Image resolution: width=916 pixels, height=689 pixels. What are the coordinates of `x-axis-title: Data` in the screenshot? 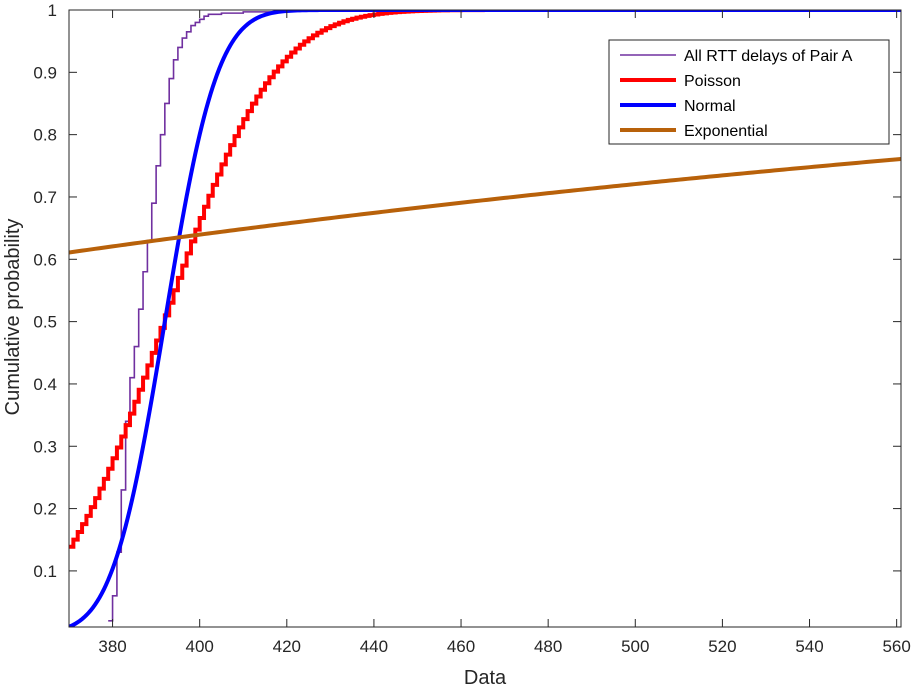 It's located at (485, 678).